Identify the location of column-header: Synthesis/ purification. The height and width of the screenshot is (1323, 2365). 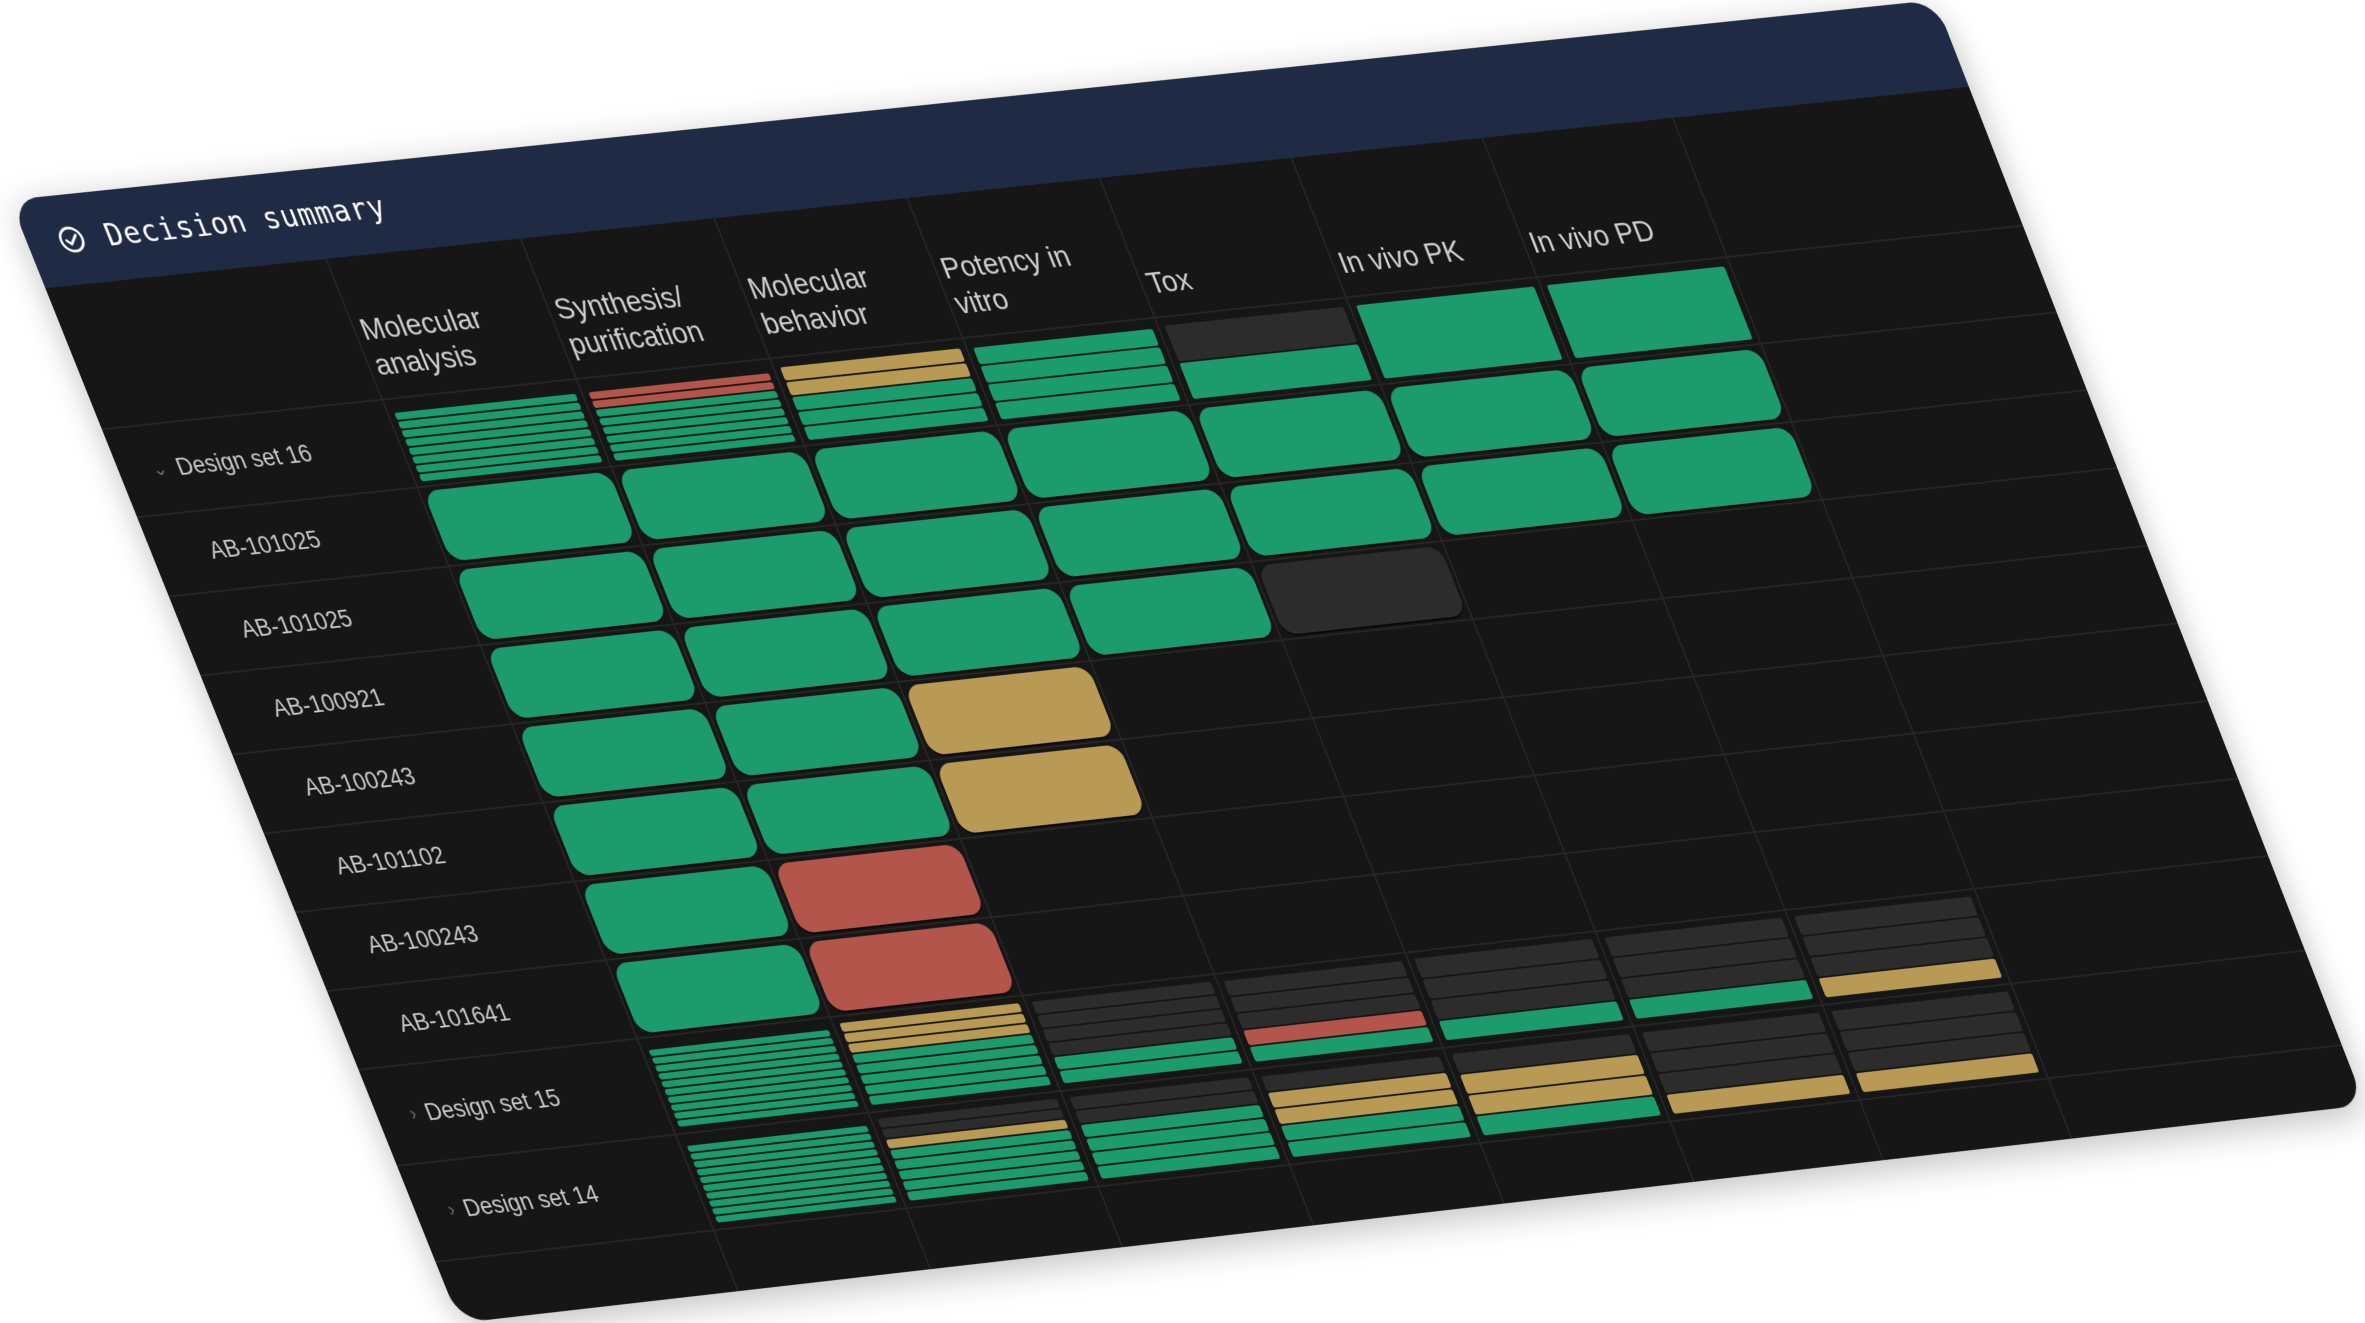
(628, 320).